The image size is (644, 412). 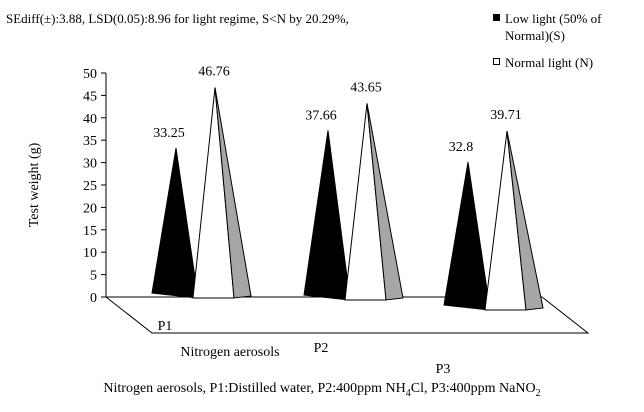 I want to click on y-tick-label-30: 30, so click(x=90, y=164).